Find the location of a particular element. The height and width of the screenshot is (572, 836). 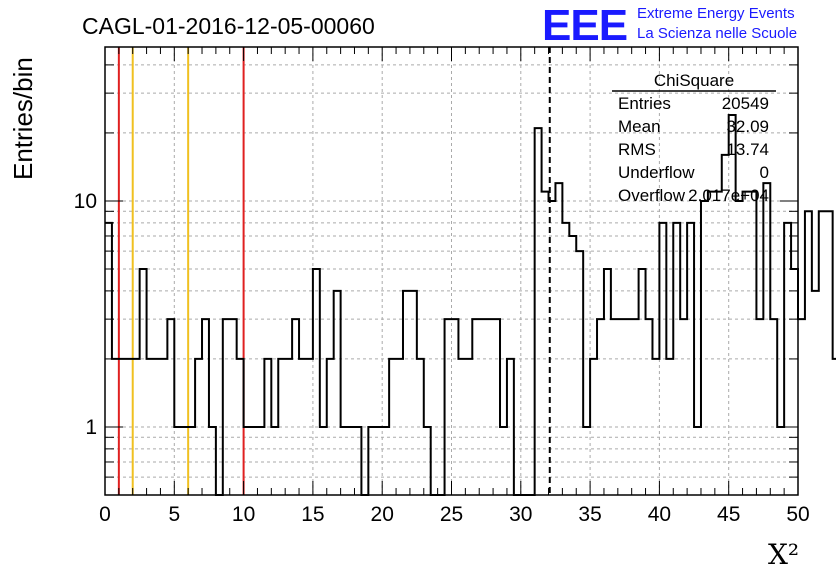

stats-row-value: 2.017e+04 is located at coordinates (728, 195).